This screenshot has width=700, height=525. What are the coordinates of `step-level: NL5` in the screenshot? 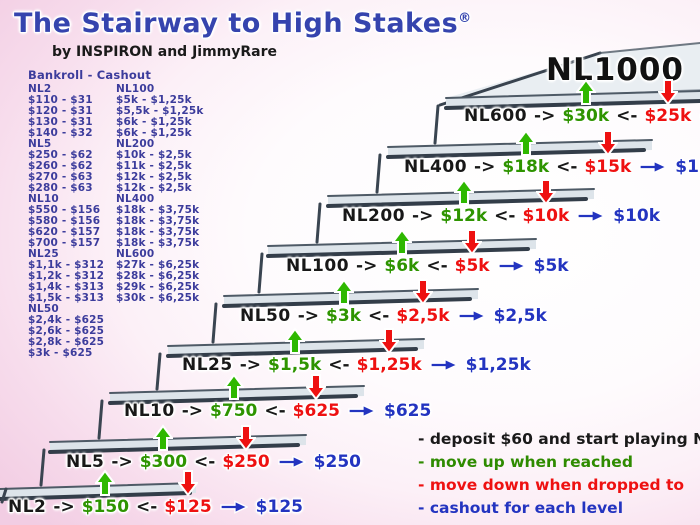 It's located at (85, 462).